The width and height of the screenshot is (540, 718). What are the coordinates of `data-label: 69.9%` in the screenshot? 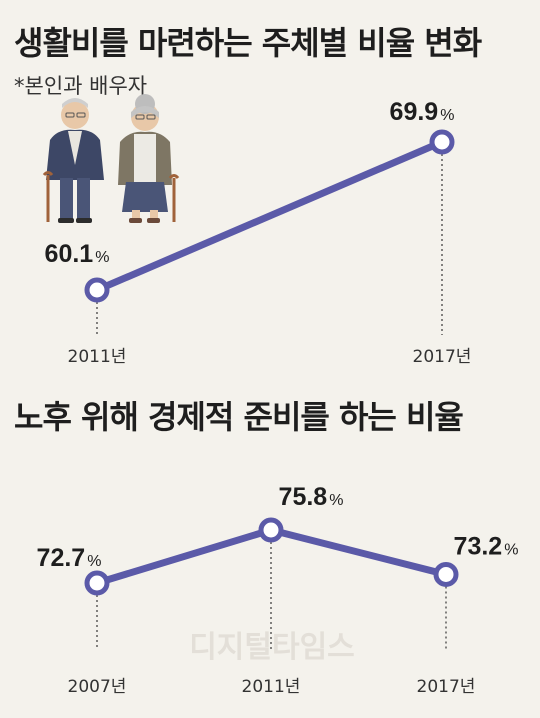 It's located at (422, 112).